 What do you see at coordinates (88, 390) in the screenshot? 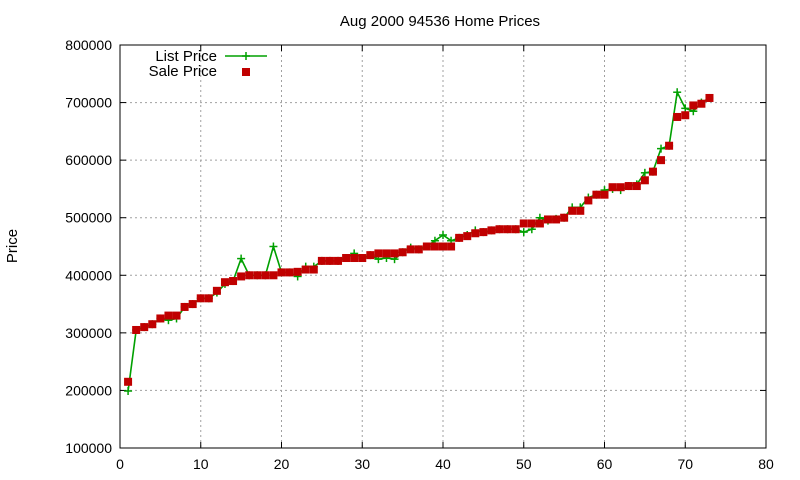
I see `y-tick-label: 200000` at bounding box center [88, 390].